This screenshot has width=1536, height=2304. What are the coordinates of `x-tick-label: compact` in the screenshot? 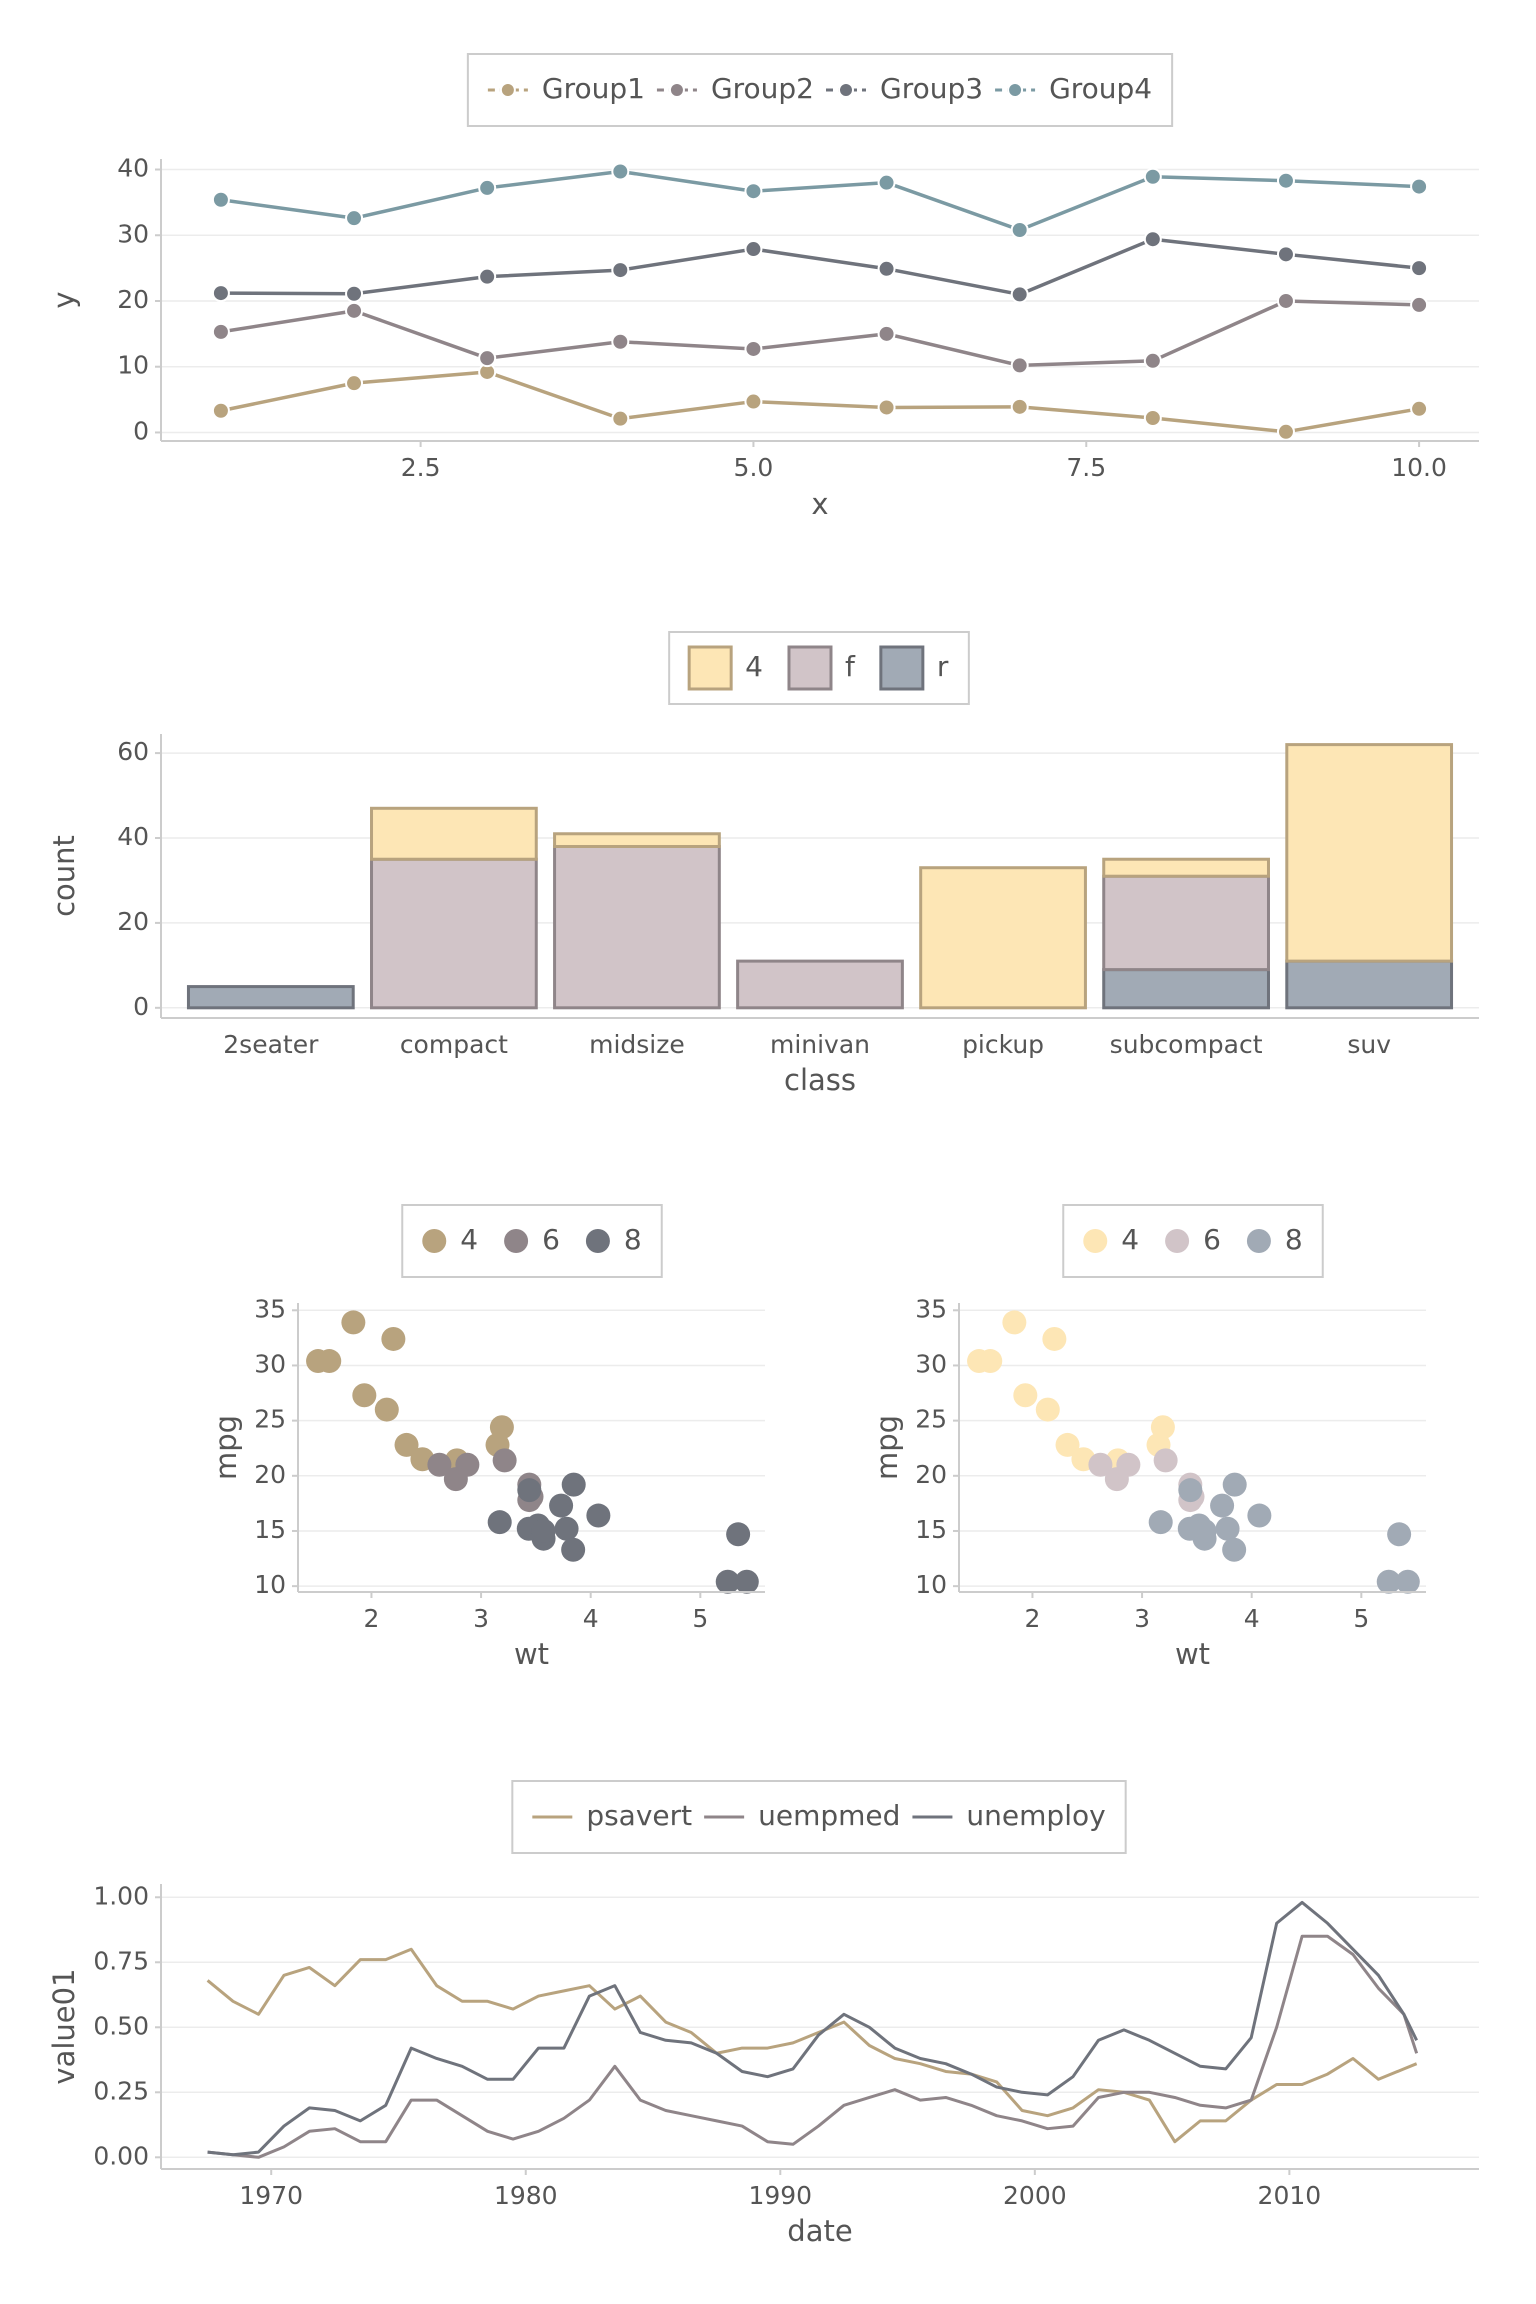 It's located at (454, 1044).